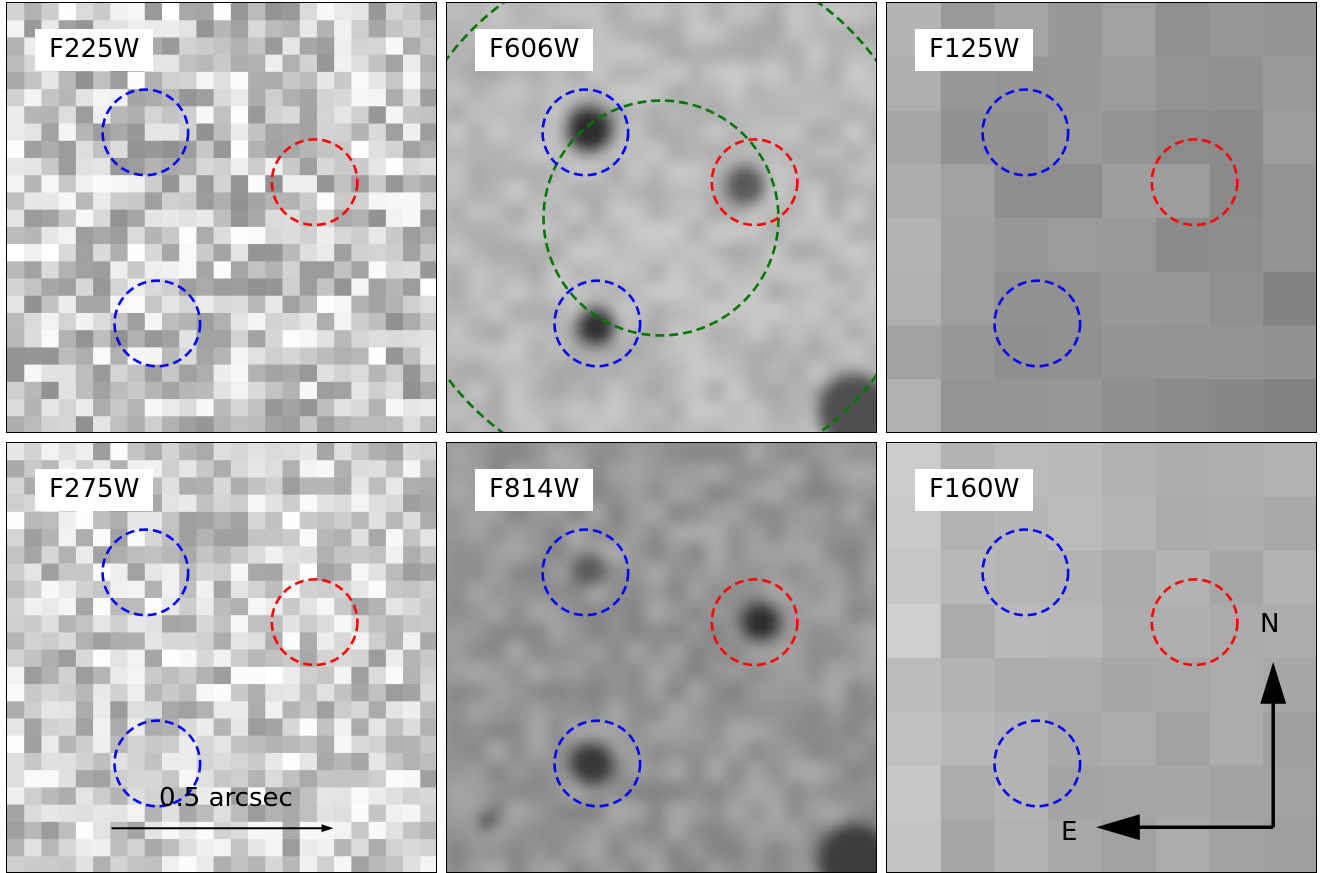 The image size is (1327, 873). I want to click on filter-label-f814w: F814W, so click(534, 490).